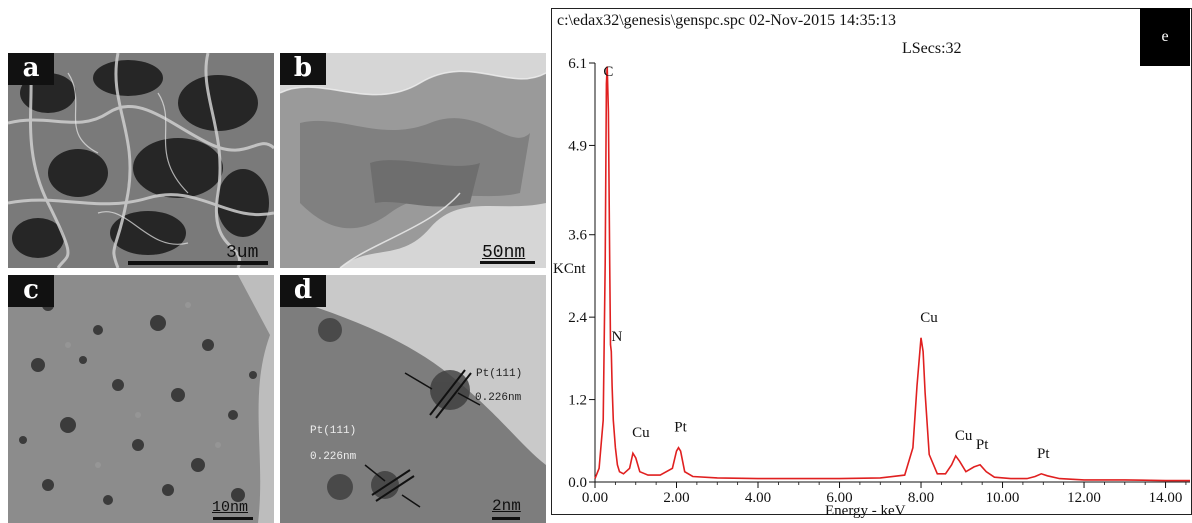  I want to click on panel-d-label: d, so click(303, 291).